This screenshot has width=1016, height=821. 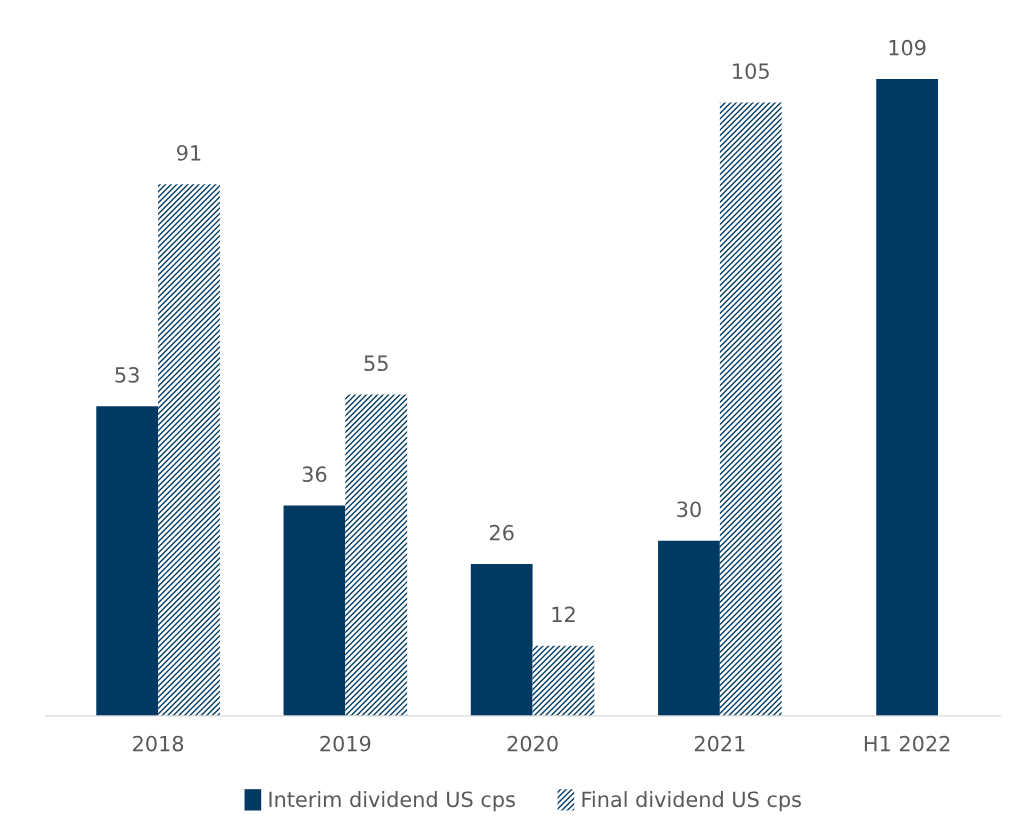 What do you see at coordinates (689, 509) in the screenshot?
I see `data-label: 30` at bounding box center [689, 509].